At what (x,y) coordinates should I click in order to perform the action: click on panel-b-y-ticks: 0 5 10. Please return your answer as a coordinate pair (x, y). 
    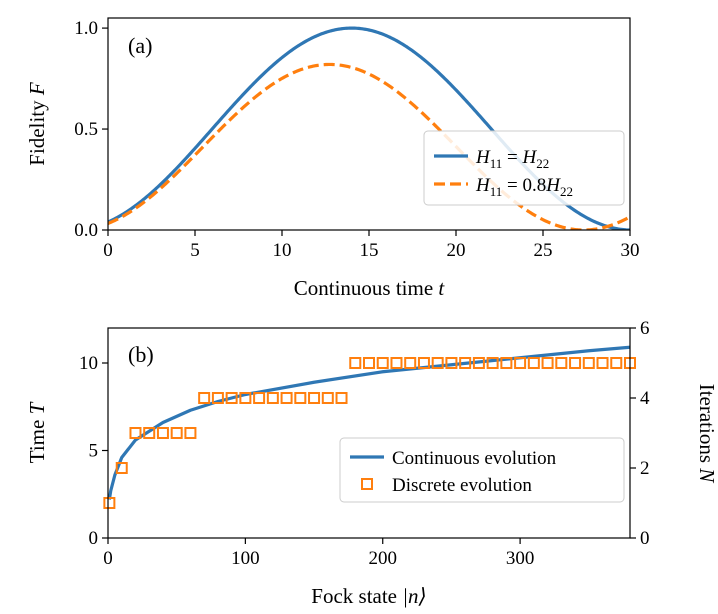
    Looking at the image, I should click on (93, 451).